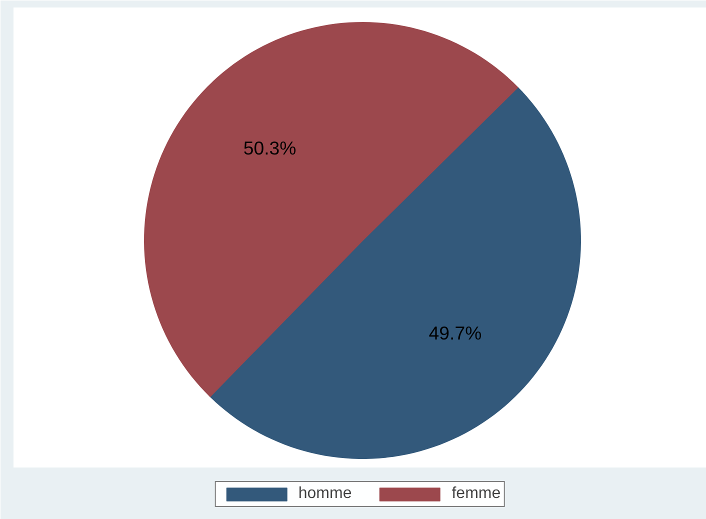 This screenshot has height=519, width=706. Describe the element at coordinates (455, 333) in the screenshot. I see `data-label: 49.7%` at that location.